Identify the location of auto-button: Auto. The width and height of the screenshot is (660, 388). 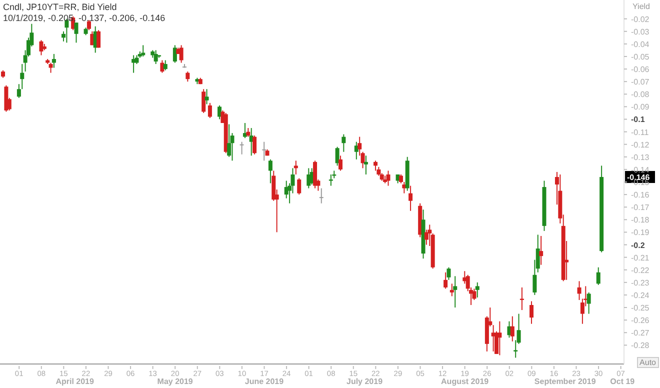
(647, 362).